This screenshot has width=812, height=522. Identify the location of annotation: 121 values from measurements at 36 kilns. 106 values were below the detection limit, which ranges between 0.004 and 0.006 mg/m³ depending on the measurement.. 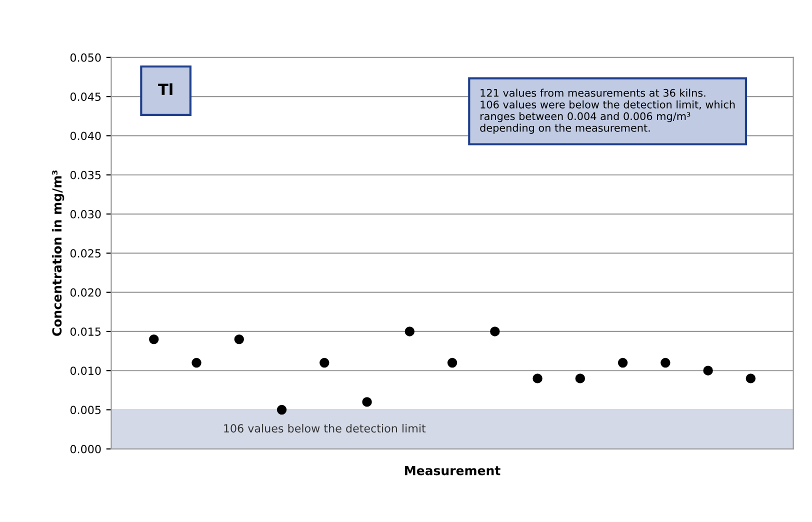
(607, 111).